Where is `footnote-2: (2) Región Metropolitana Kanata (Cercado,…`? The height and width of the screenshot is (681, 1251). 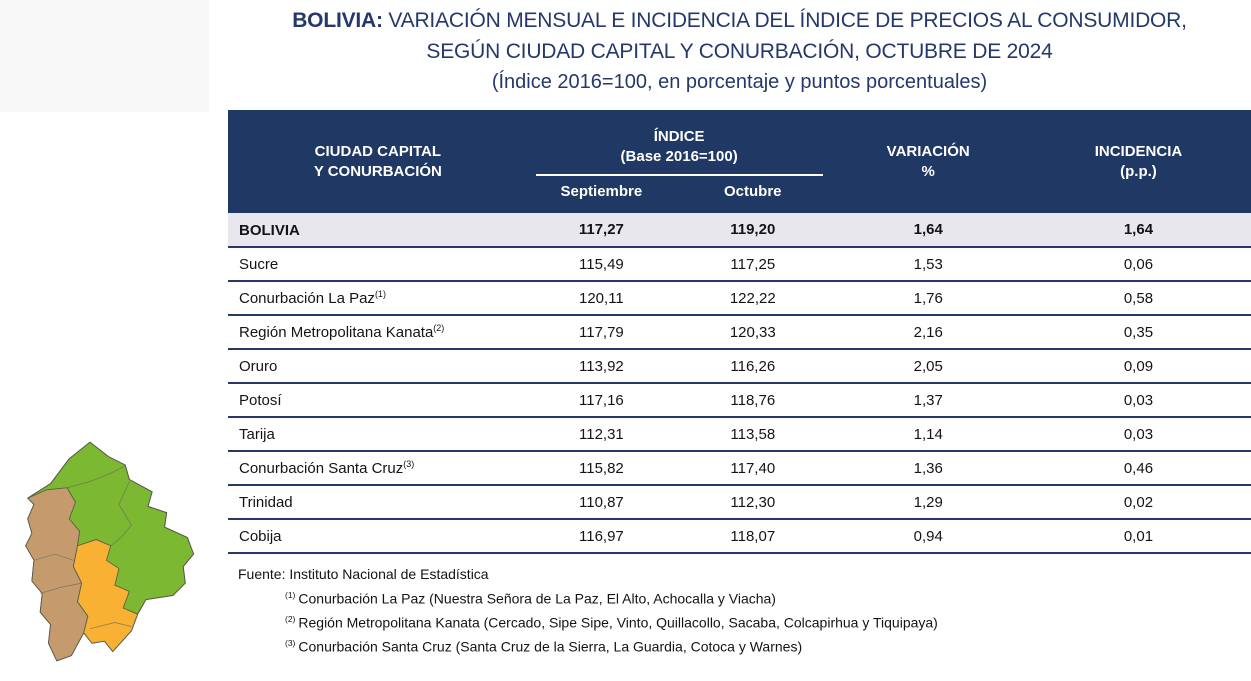
footnote-2: (2) Región Metropolitana Kanata (Cercado,… is located at coordinates (731, 621).